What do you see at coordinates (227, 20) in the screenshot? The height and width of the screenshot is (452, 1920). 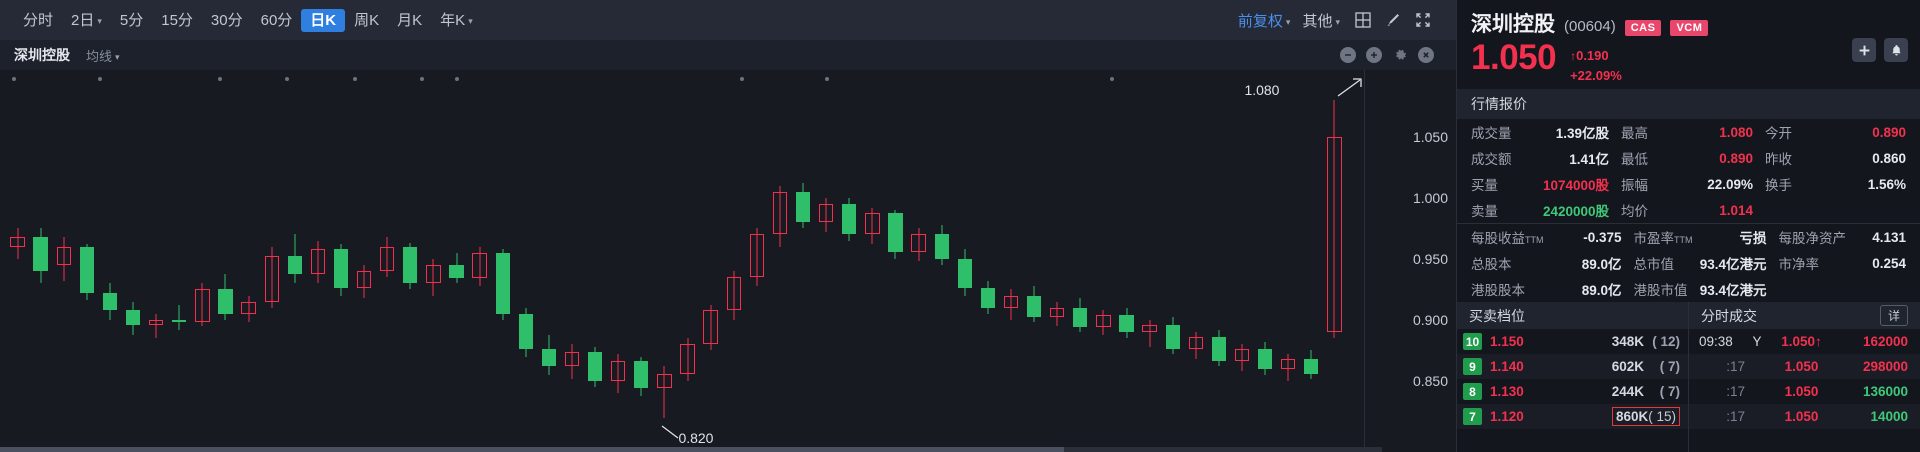 I see `period-tab-4: 30分` at bounding box center [227, 20].